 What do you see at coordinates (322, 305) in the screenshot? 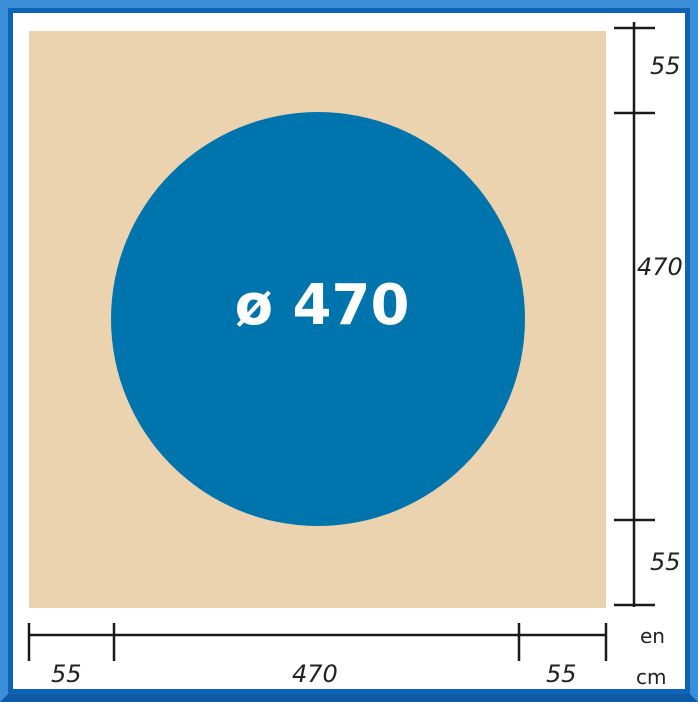
I see `diameter-label: ø 470` at bounding box center [322, 305].